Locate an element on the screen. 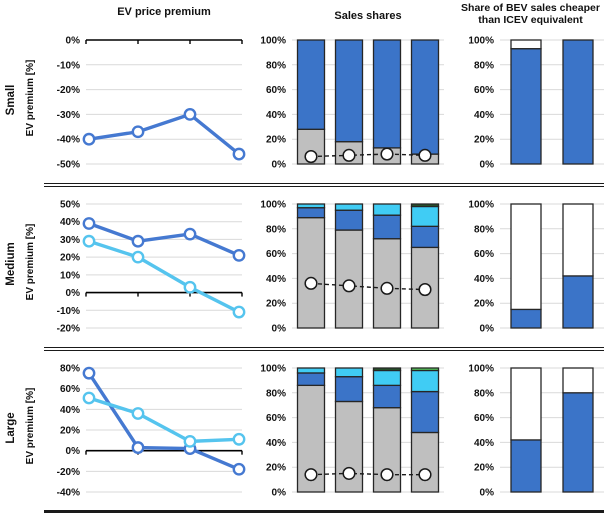 The image size is (611, 520). chart-medium-ev-price-premium: 50% 40% 30% 20% 10% 0% -10% -20% is located at coordinates (151, 267).